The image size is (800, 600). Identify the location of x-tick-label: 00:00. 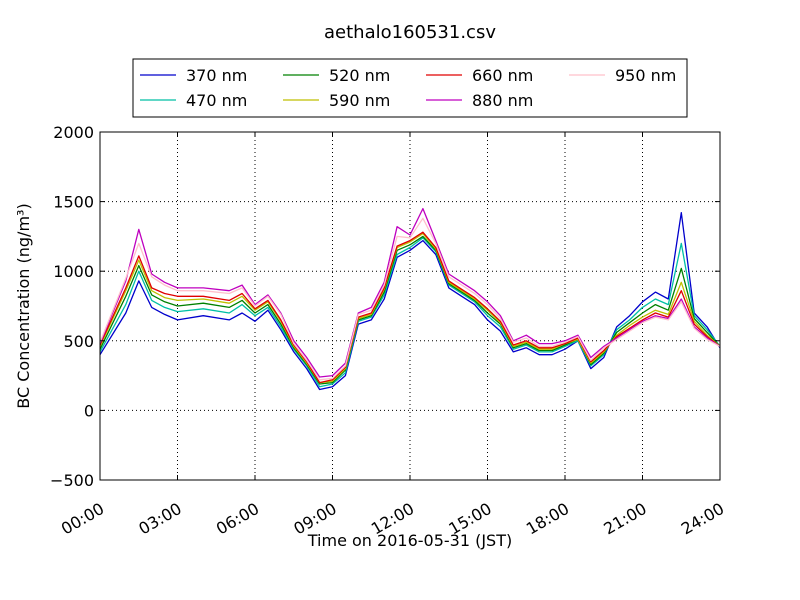
(82, 519).